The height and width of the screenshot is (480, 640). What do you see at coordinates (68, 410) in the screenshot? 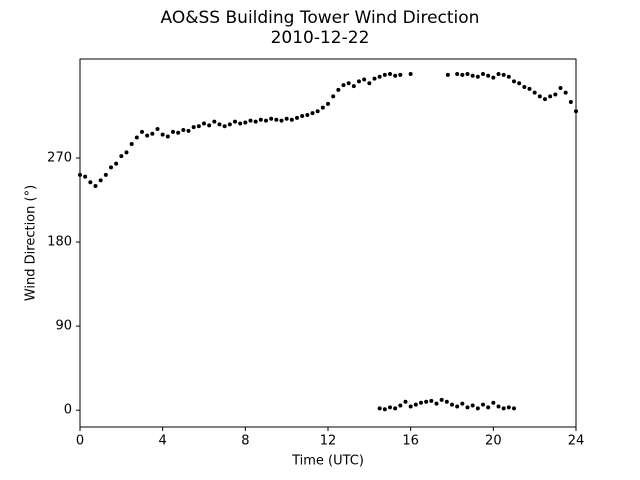
I see `y-tick-label: 0` at bounding box center [68, 410].